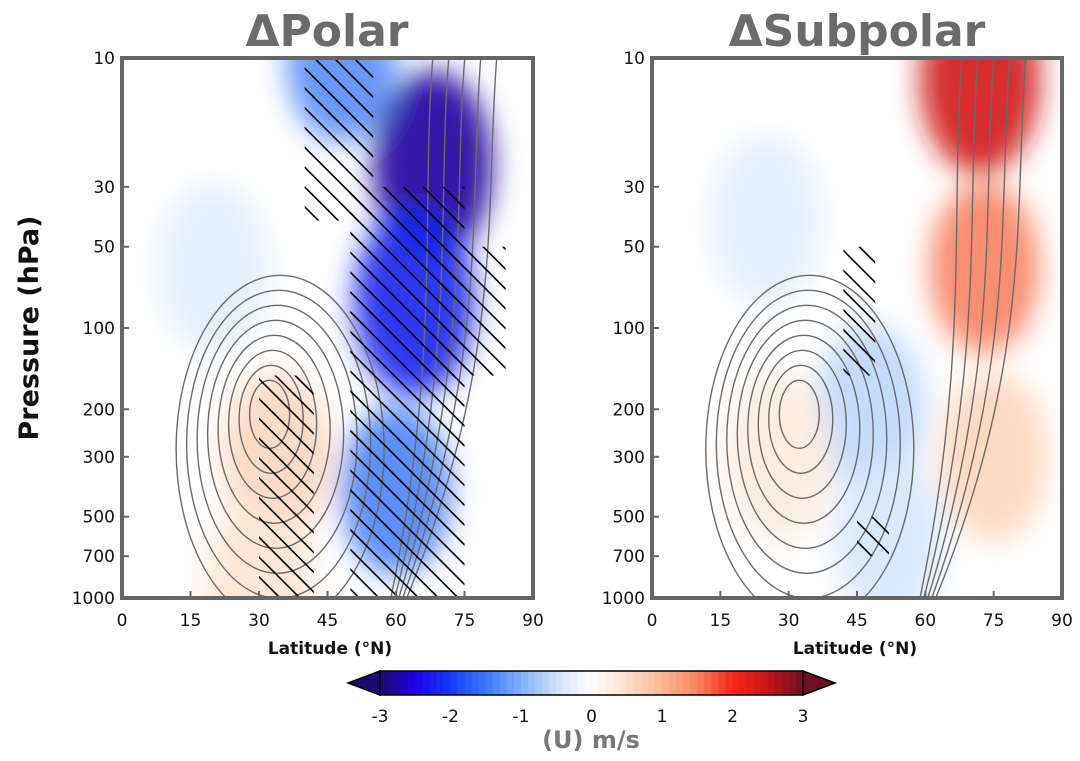 The height and width of the screenshot is (761, 1080). What do you see at coordinates (450, 717) in the screenshot?
I see `colorbar-tick-label: -2` at bounding box center [450, 717].